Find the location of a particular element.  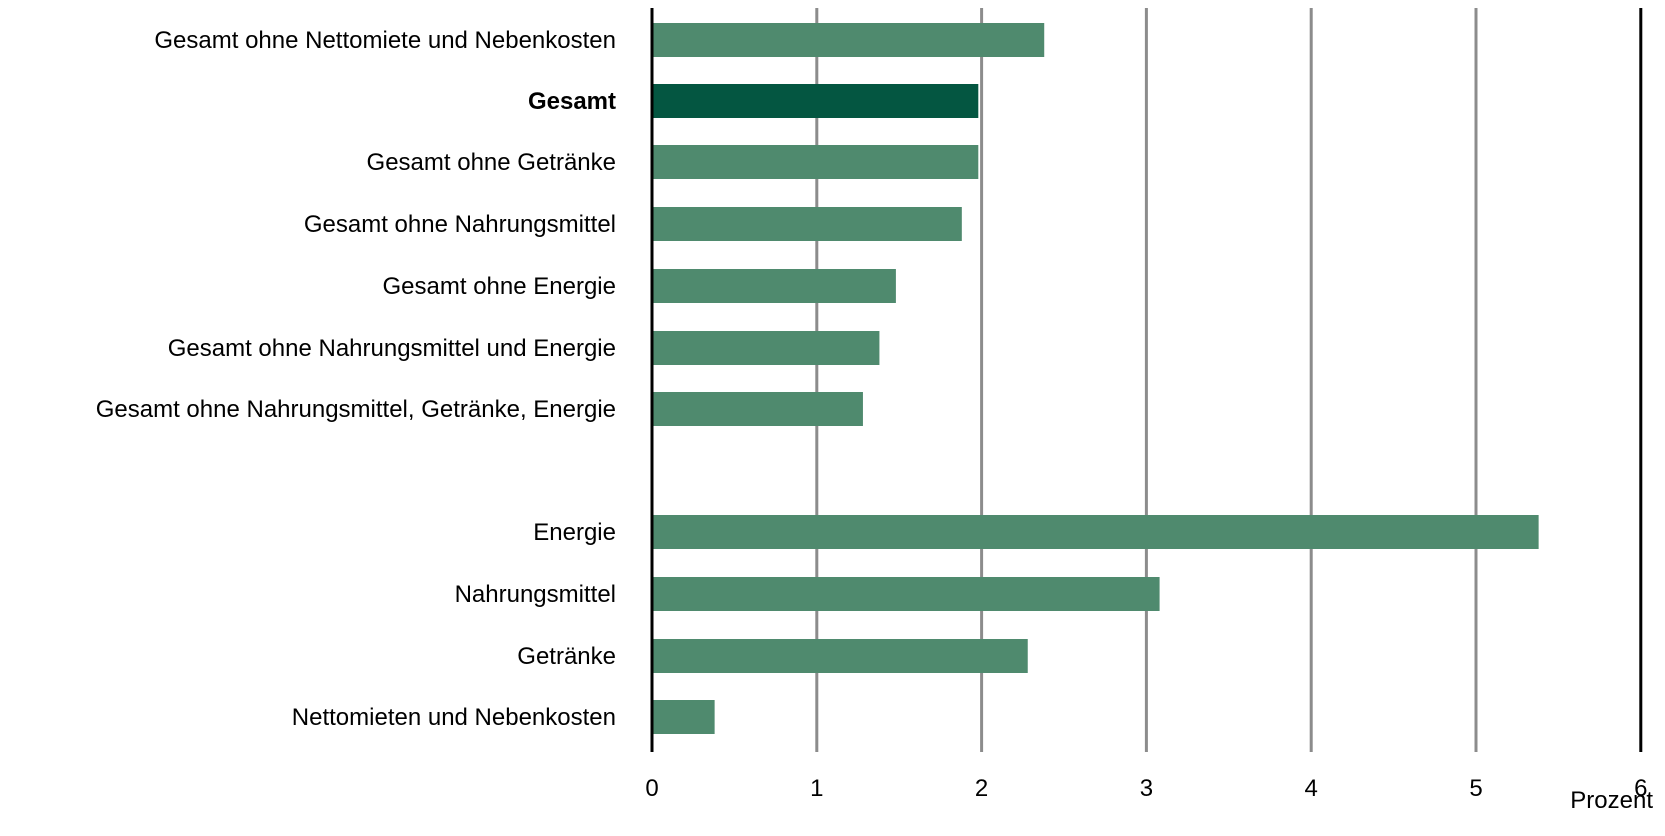

x-tick-labels: 0 1 2 3 4 5 6 is located at coordinates (1146, 788).